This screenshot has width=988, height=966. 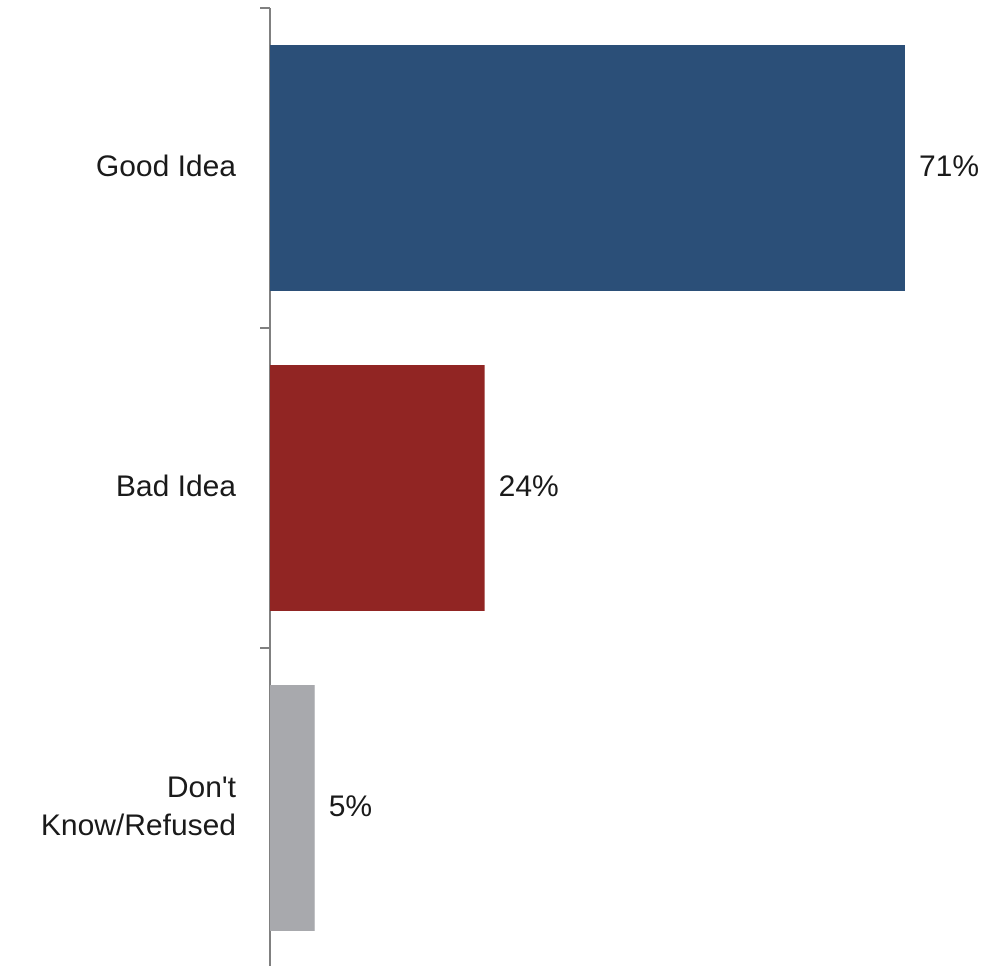 What do you see at coordinates (166, 166) in the screenshot?
I see `category-label: Good Idea` at bounding box center [166, 166].